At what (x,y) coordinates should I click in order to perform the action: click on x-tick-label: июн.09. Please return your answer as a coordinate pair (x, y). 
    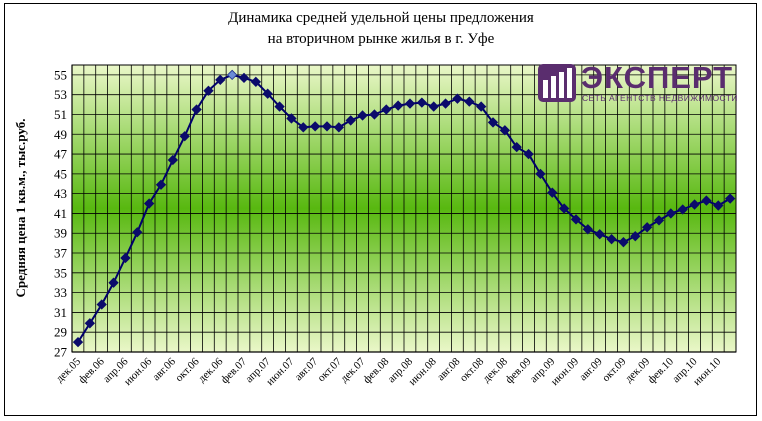
    Looking at the image, I should click on (565, 371).